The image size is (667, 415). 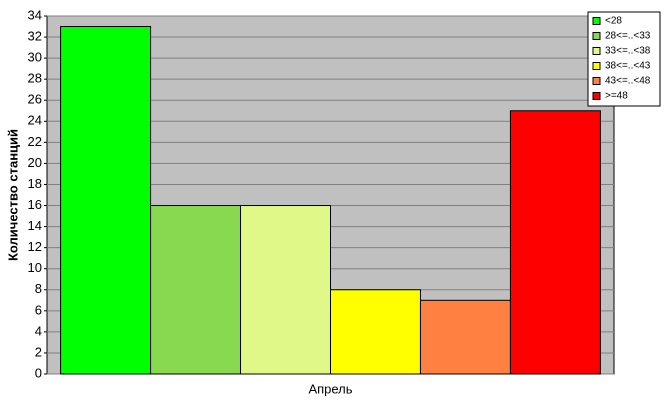 What do you see at coordinates (35, 162) in the screenshot?
I see `y-tick-label: 20` at bounding box center [35, 162].